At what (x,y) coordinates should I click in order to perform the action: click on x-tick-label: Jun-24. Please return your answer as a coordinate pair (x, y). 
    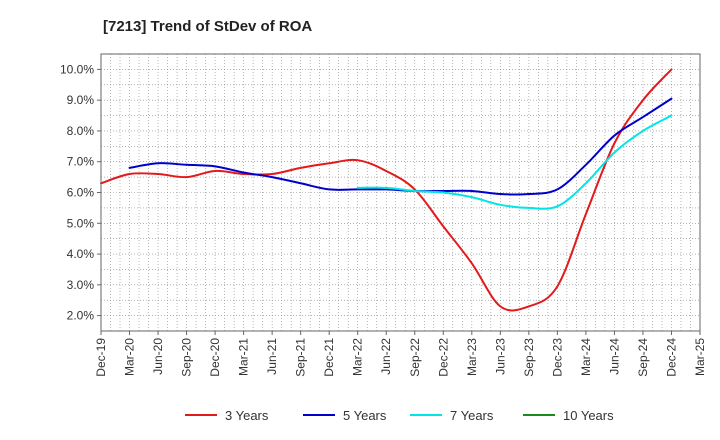
    Looking at the image, I should click on (614, 356).